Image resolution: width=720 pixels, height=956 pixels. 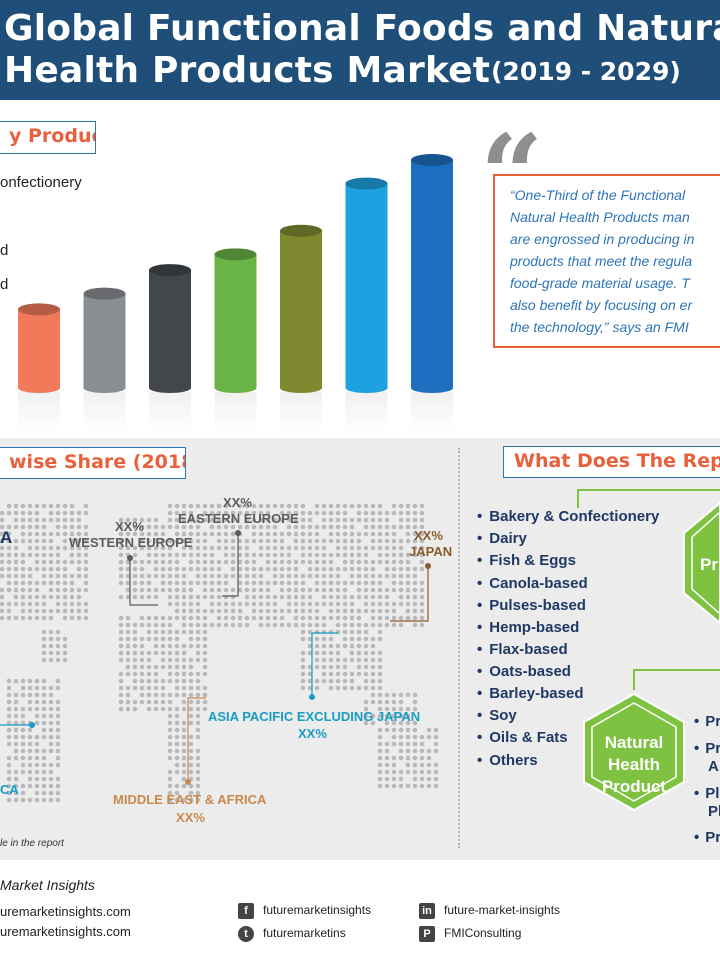 What do you see at coordinates (532, 583) in the screenshot?
I see `functional-item: Canola-based` at bounding box center [532, 583].